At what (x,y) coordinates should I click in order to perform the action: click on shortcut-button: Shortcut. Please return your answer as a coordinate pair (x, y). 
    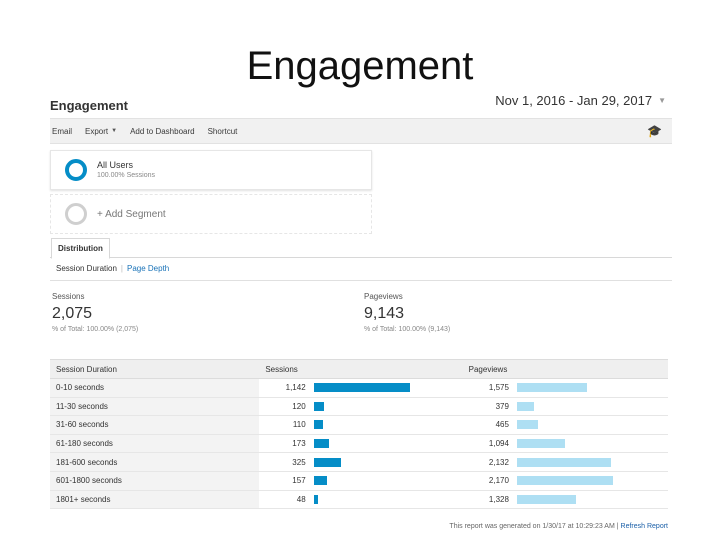
    Looking at the image, I should click on (223, 131).